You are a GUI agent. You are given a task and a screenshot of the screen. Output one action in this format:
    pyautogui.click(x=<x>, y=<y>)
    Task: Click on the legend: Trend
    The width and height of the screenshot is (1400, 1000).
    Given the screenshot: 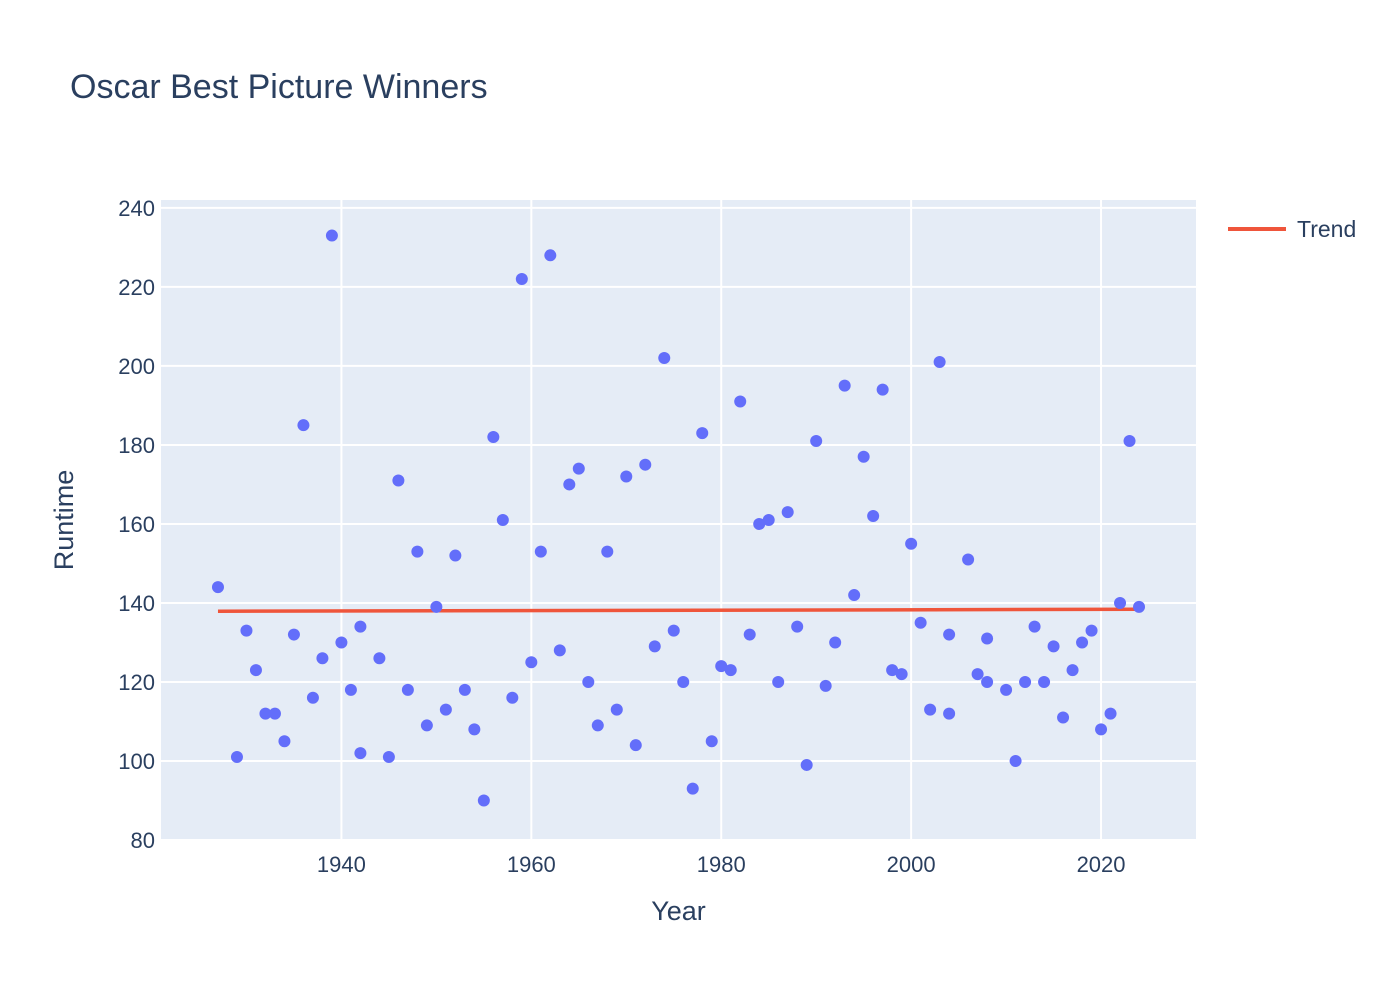 What is the action you would take?
    pyautogui.click(x=1292, y=229)
    